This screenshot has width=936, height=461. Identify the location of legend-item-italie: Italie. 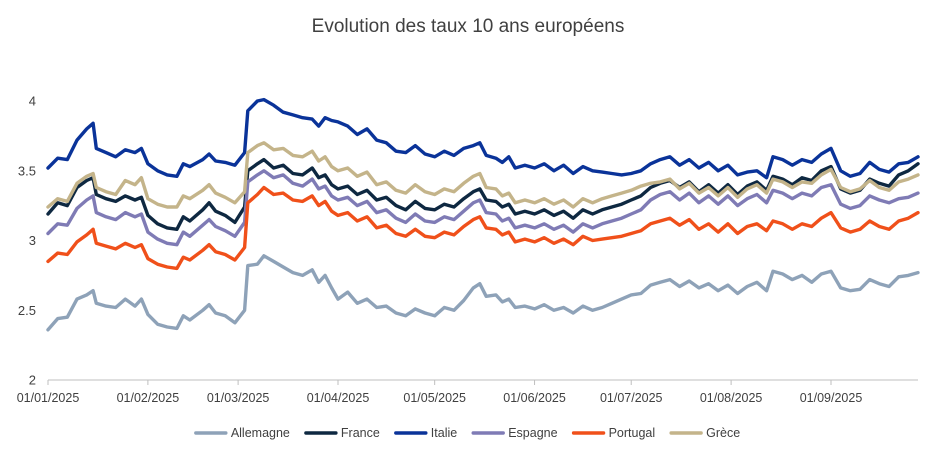
(425, 433).